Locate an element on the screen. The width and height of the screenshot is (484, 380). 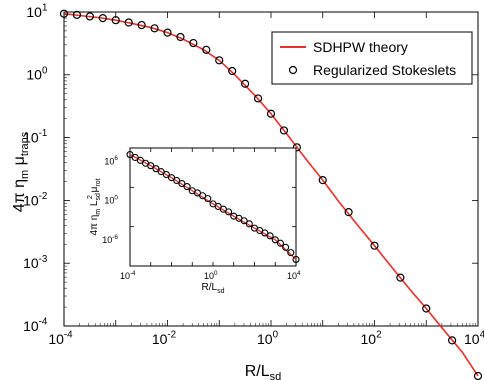
main-y-axis-label: 4π ηm μtrans is located at coordinates (21, 171).